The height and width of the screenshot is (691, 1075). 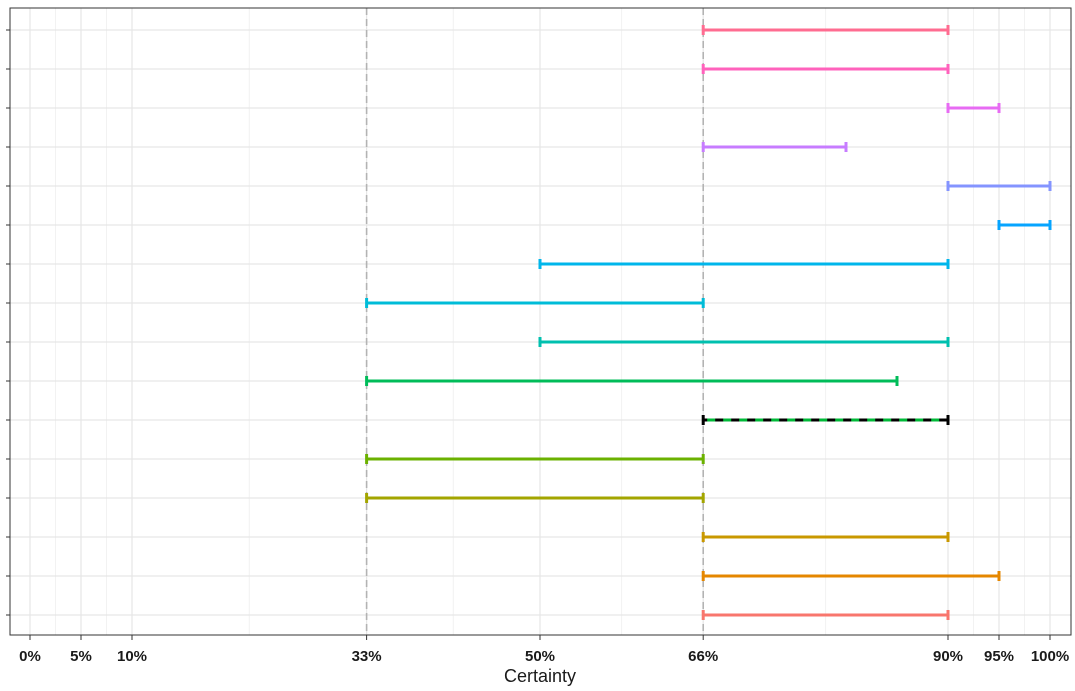 What do you see at coordinates (132, 656) in the screenshot?
I see `x-tick-label: 10%` at bounding box center [132, 656].